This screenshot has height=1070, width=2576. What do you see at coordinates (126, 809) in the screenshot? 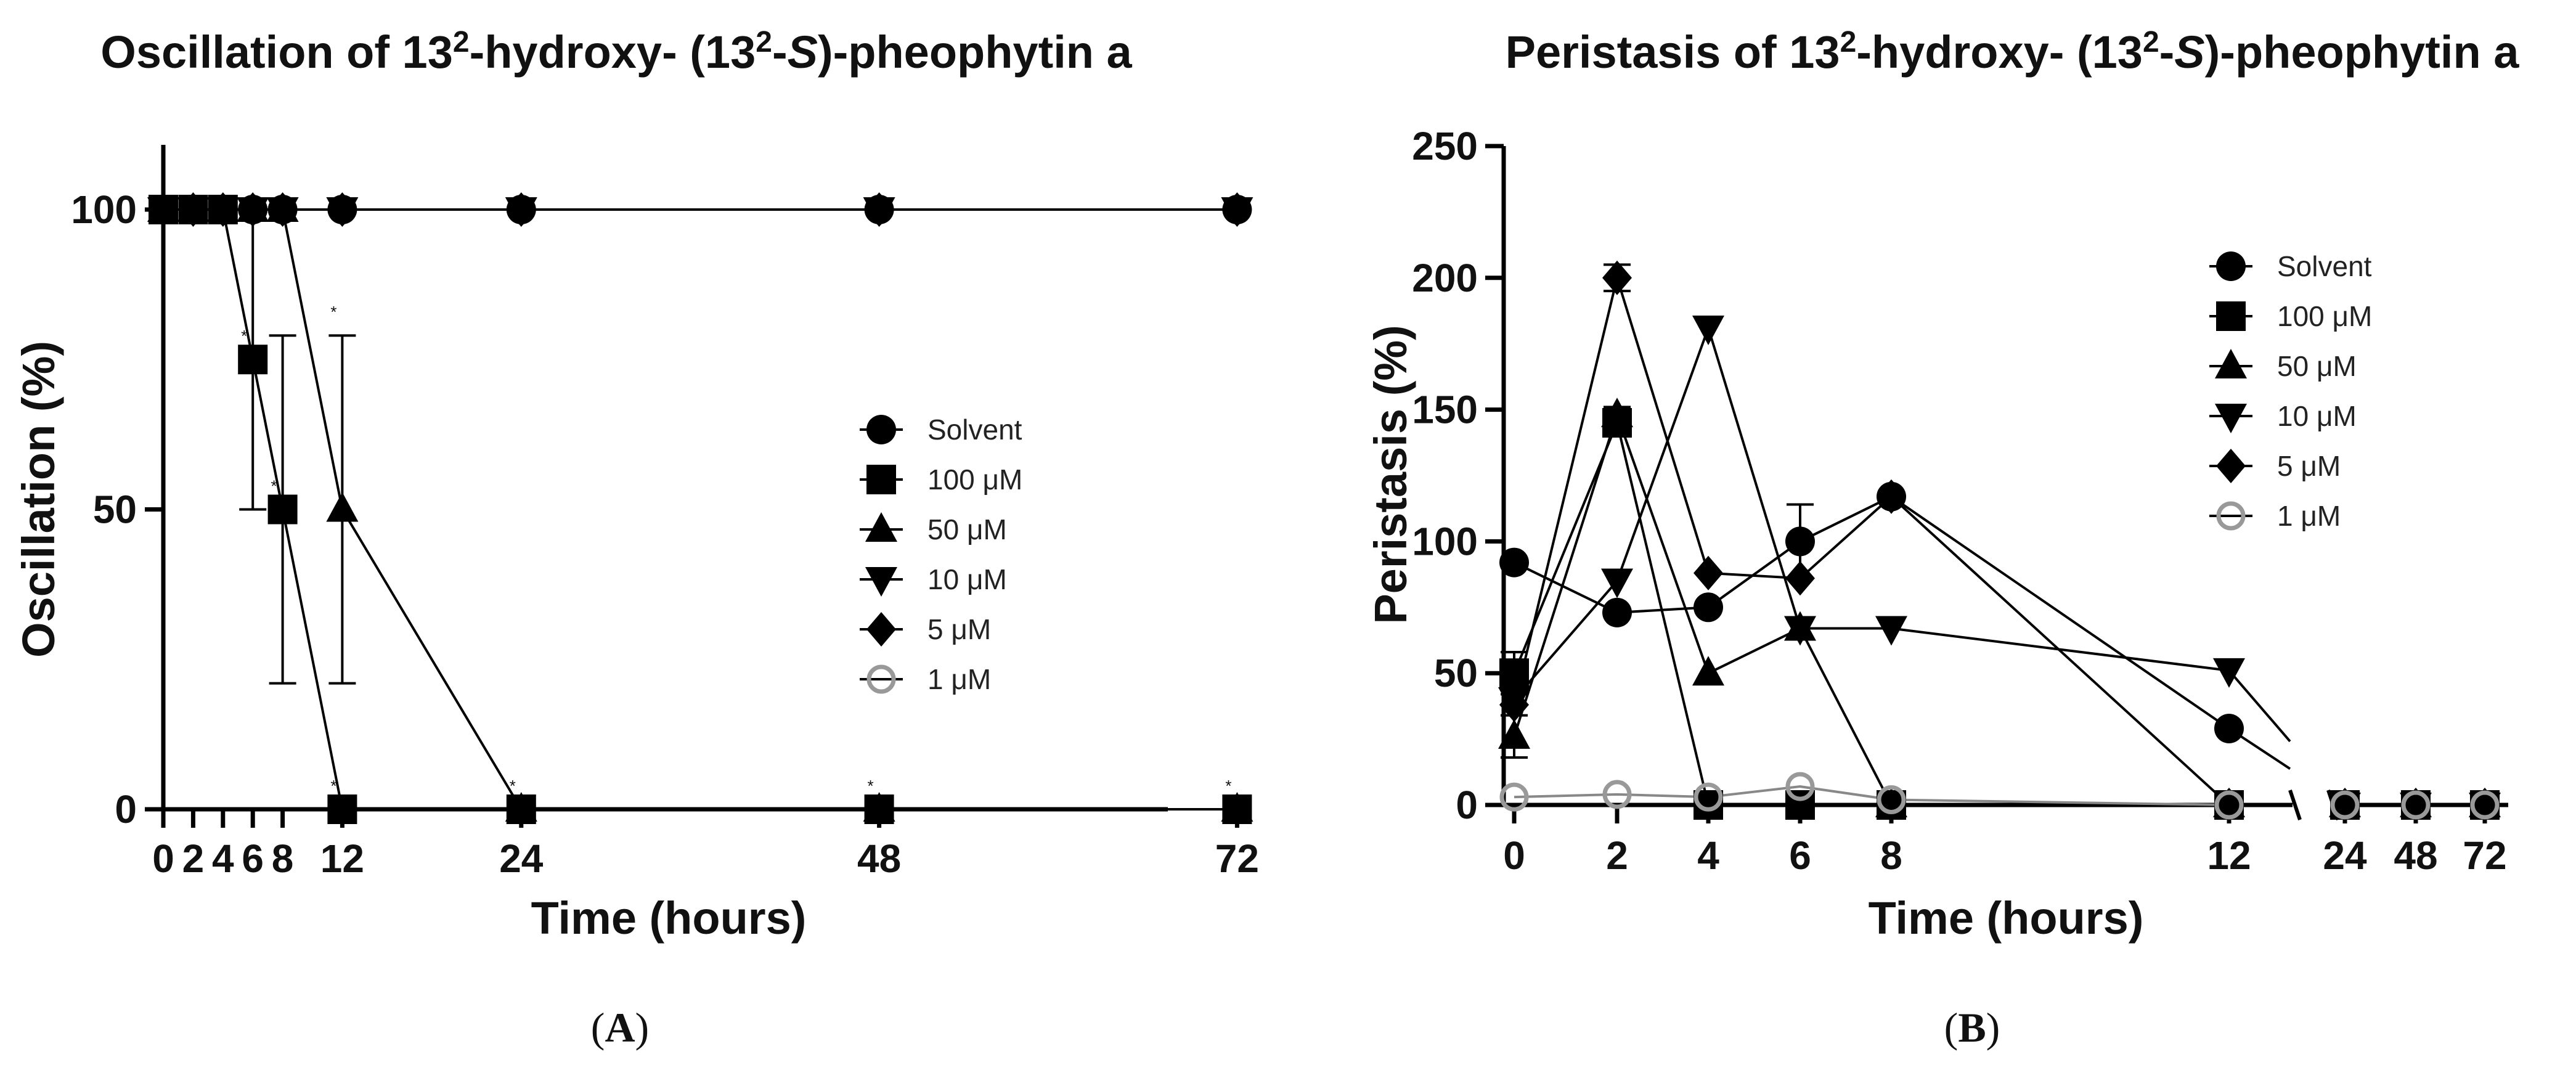
I see `chart-a-y-tick-label: 0` at bounding box center [126, 809].